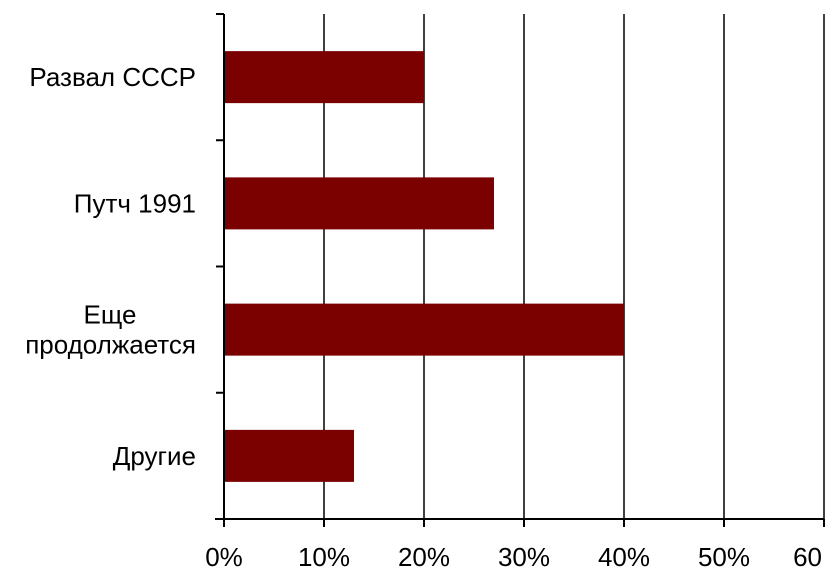  Describe the element at coordinates (624, 557) in the screenshot. I see `x-tick-label: 40%` at that location.